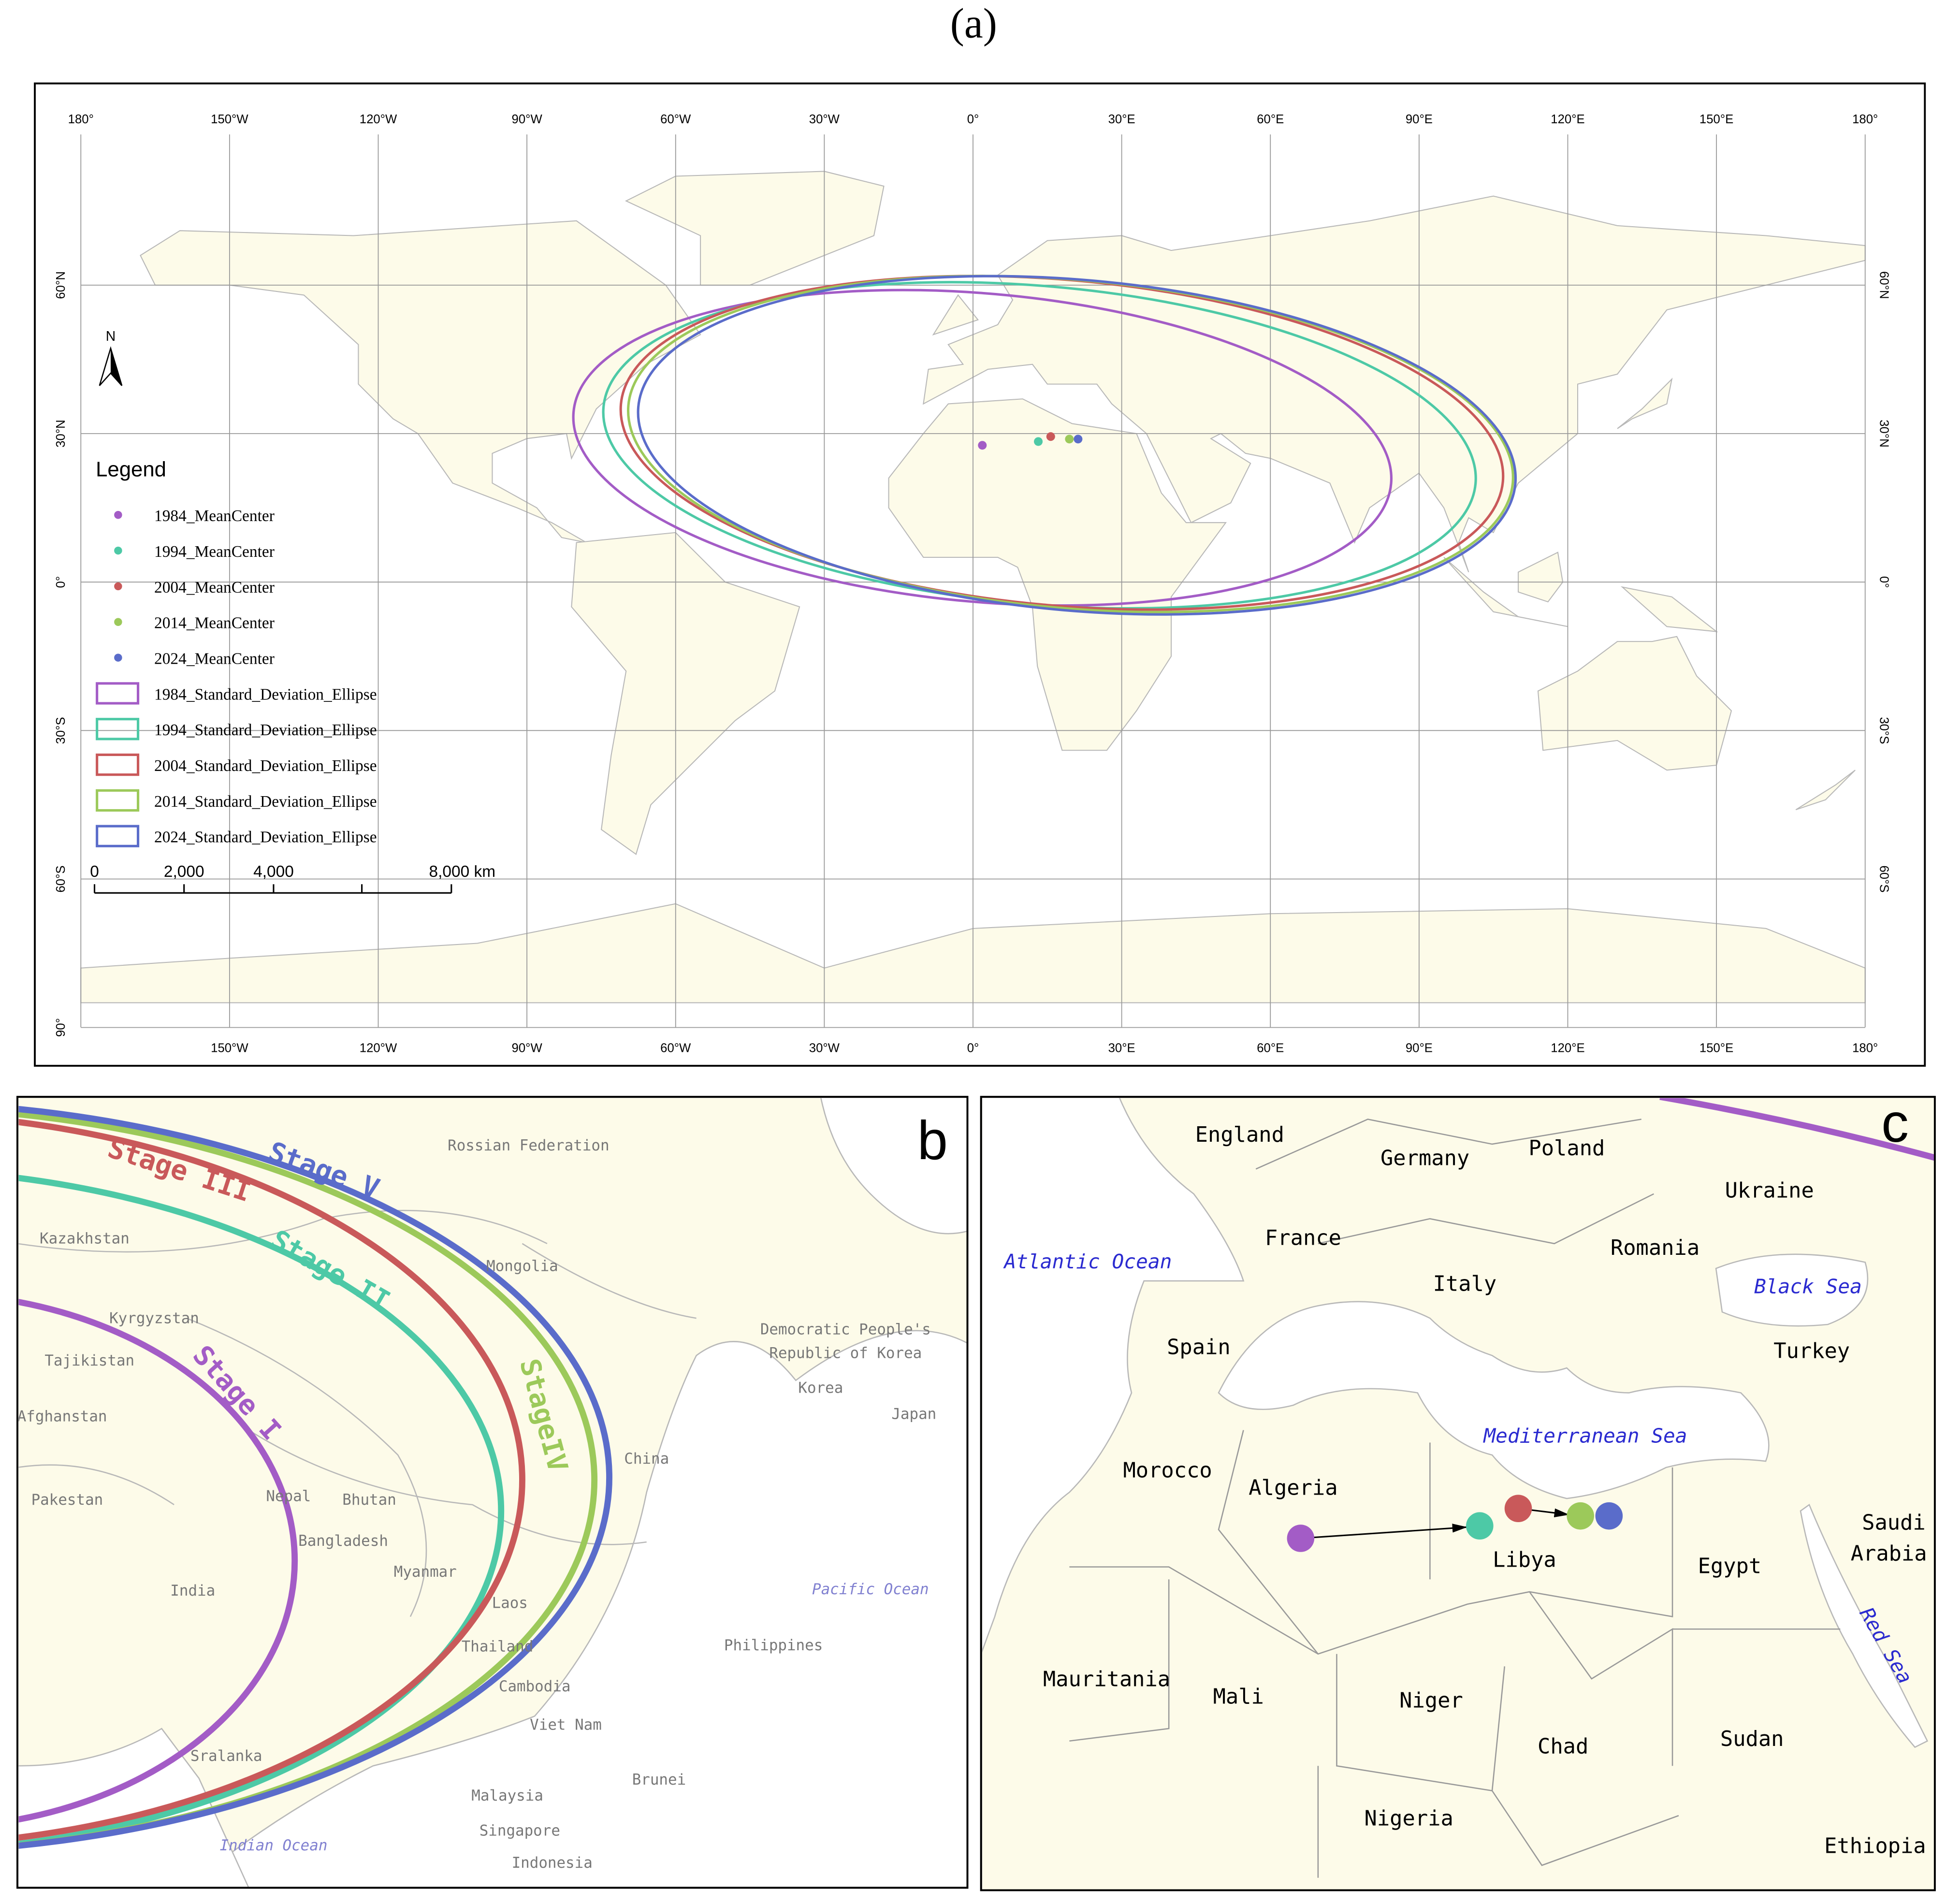  Describe the element at coordinates (1567, 119) in the screenshot. I see `lon-label-top: 120°E` at that location.